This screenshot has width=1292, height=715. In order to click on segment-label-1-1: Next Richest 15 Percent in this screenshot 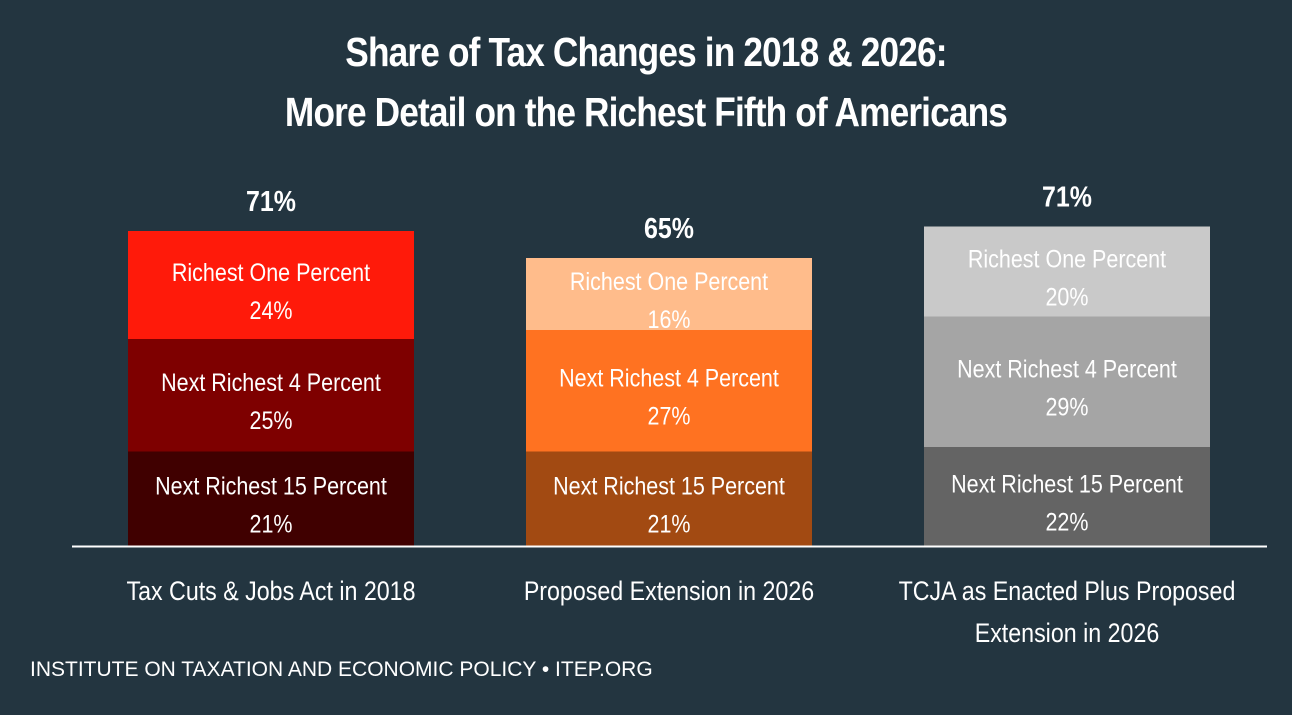, I will do `click(271, 486)`.